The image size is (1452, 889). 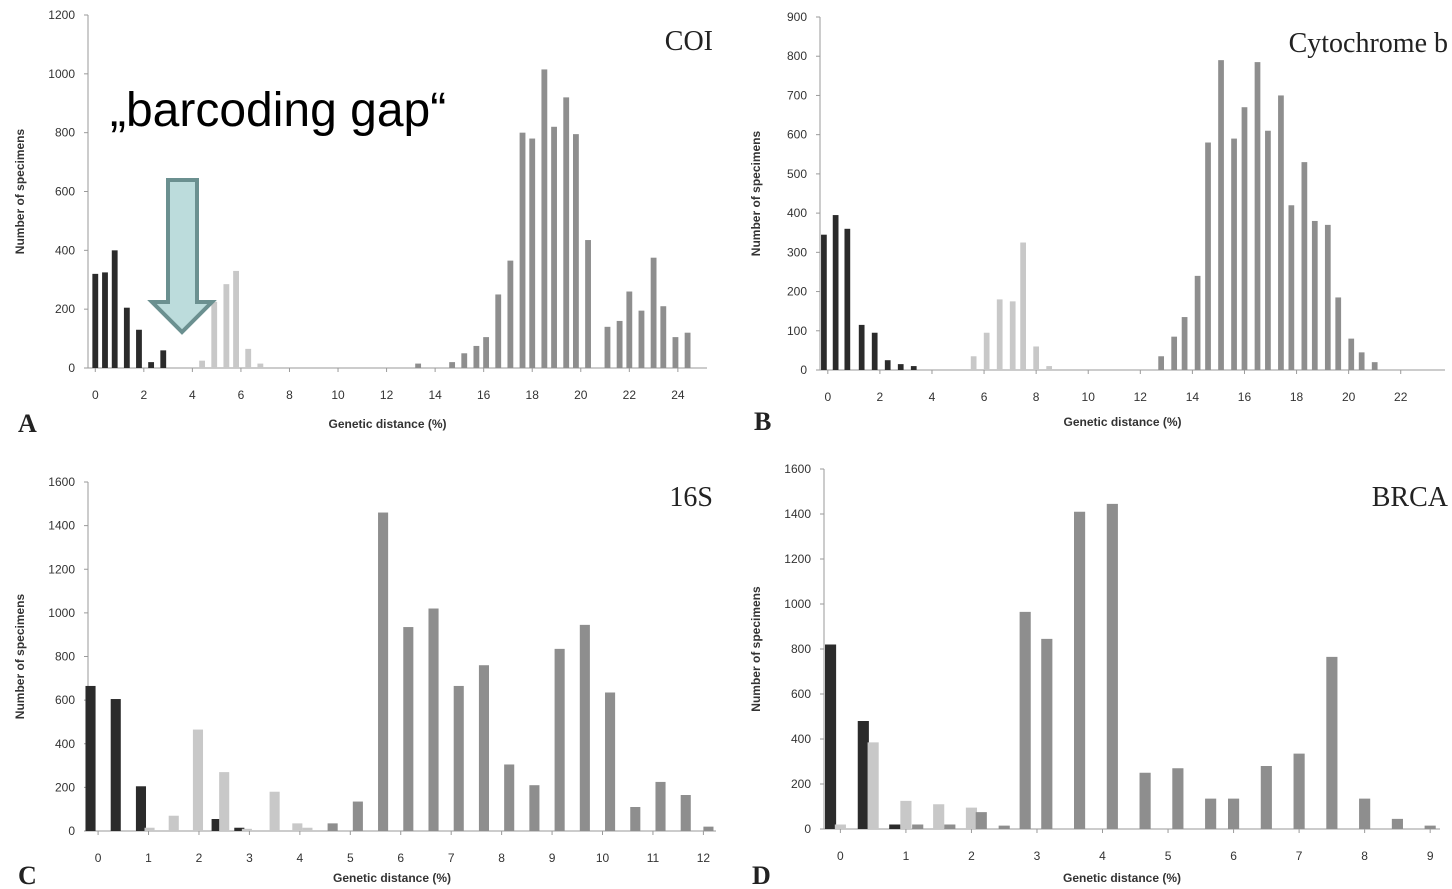 I want to click on y-tick-label: 1200, so click(x=61, y=569).